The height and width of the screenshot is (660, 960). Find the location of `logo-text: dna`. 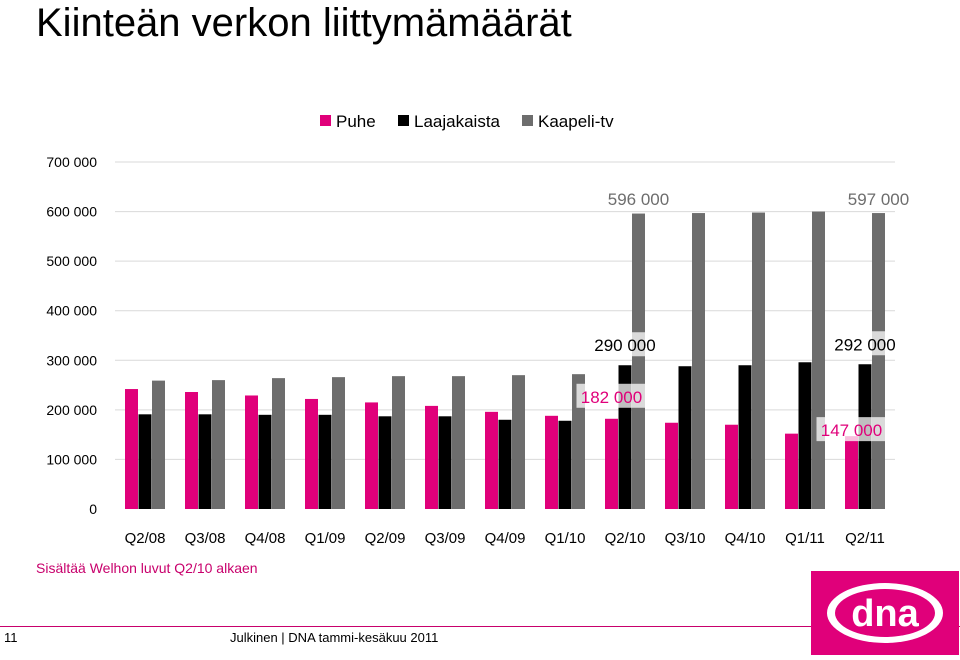

logo-text: dna is located at coordinates (885, 614).